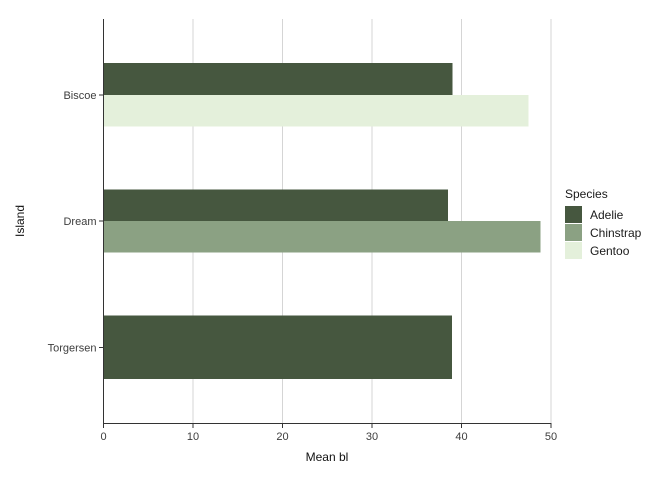 The image size is (672, 480). What do you see at coordinates (573, 214) in the screenshot?
I see `legend-swatch-adelie` at bounding box center [573, 214].